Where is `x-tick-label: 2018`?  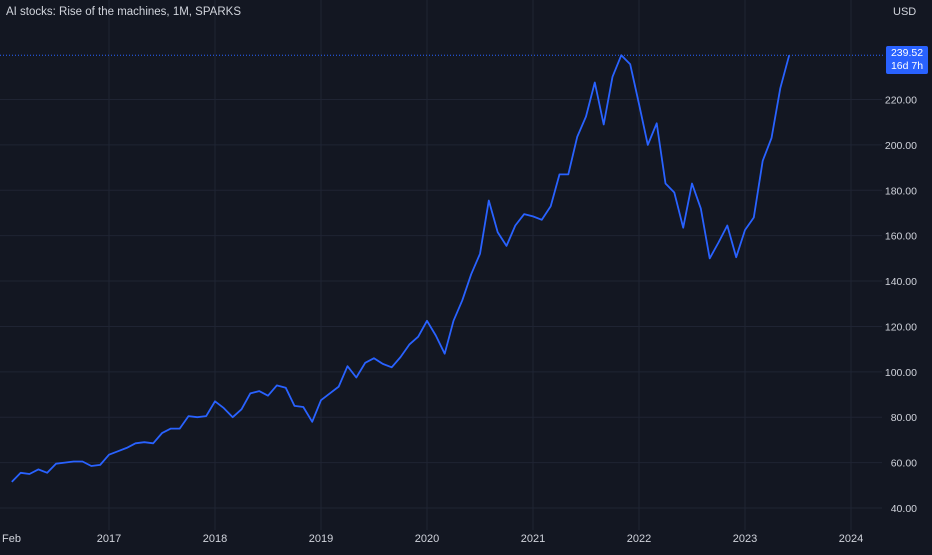 x-tick-label: 2018 is located at coordinates (215, 539).